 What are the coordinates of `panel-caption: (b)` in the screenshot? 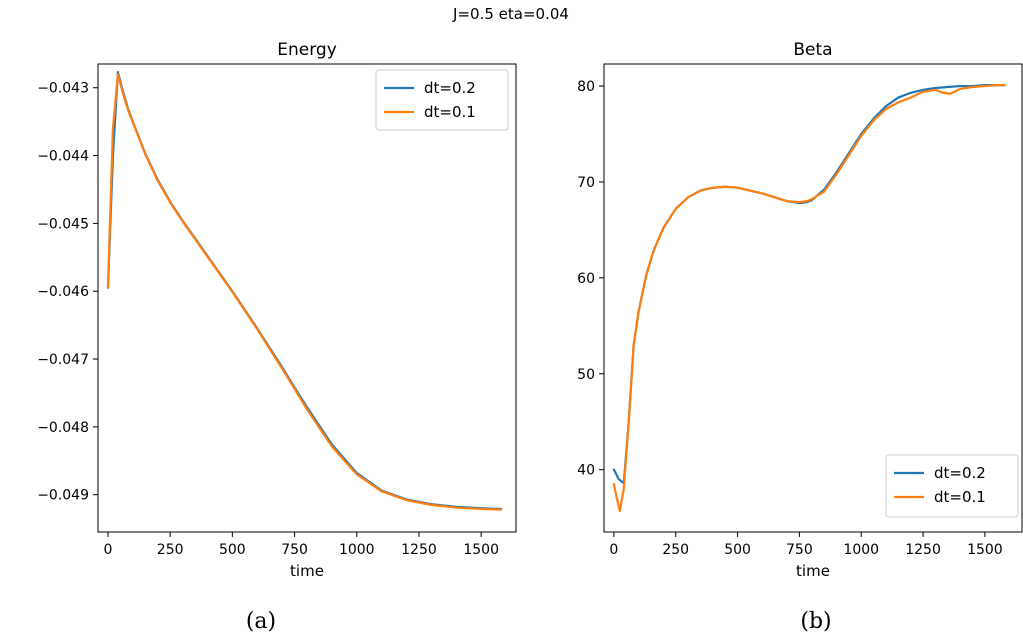 It's located at (815, 621).